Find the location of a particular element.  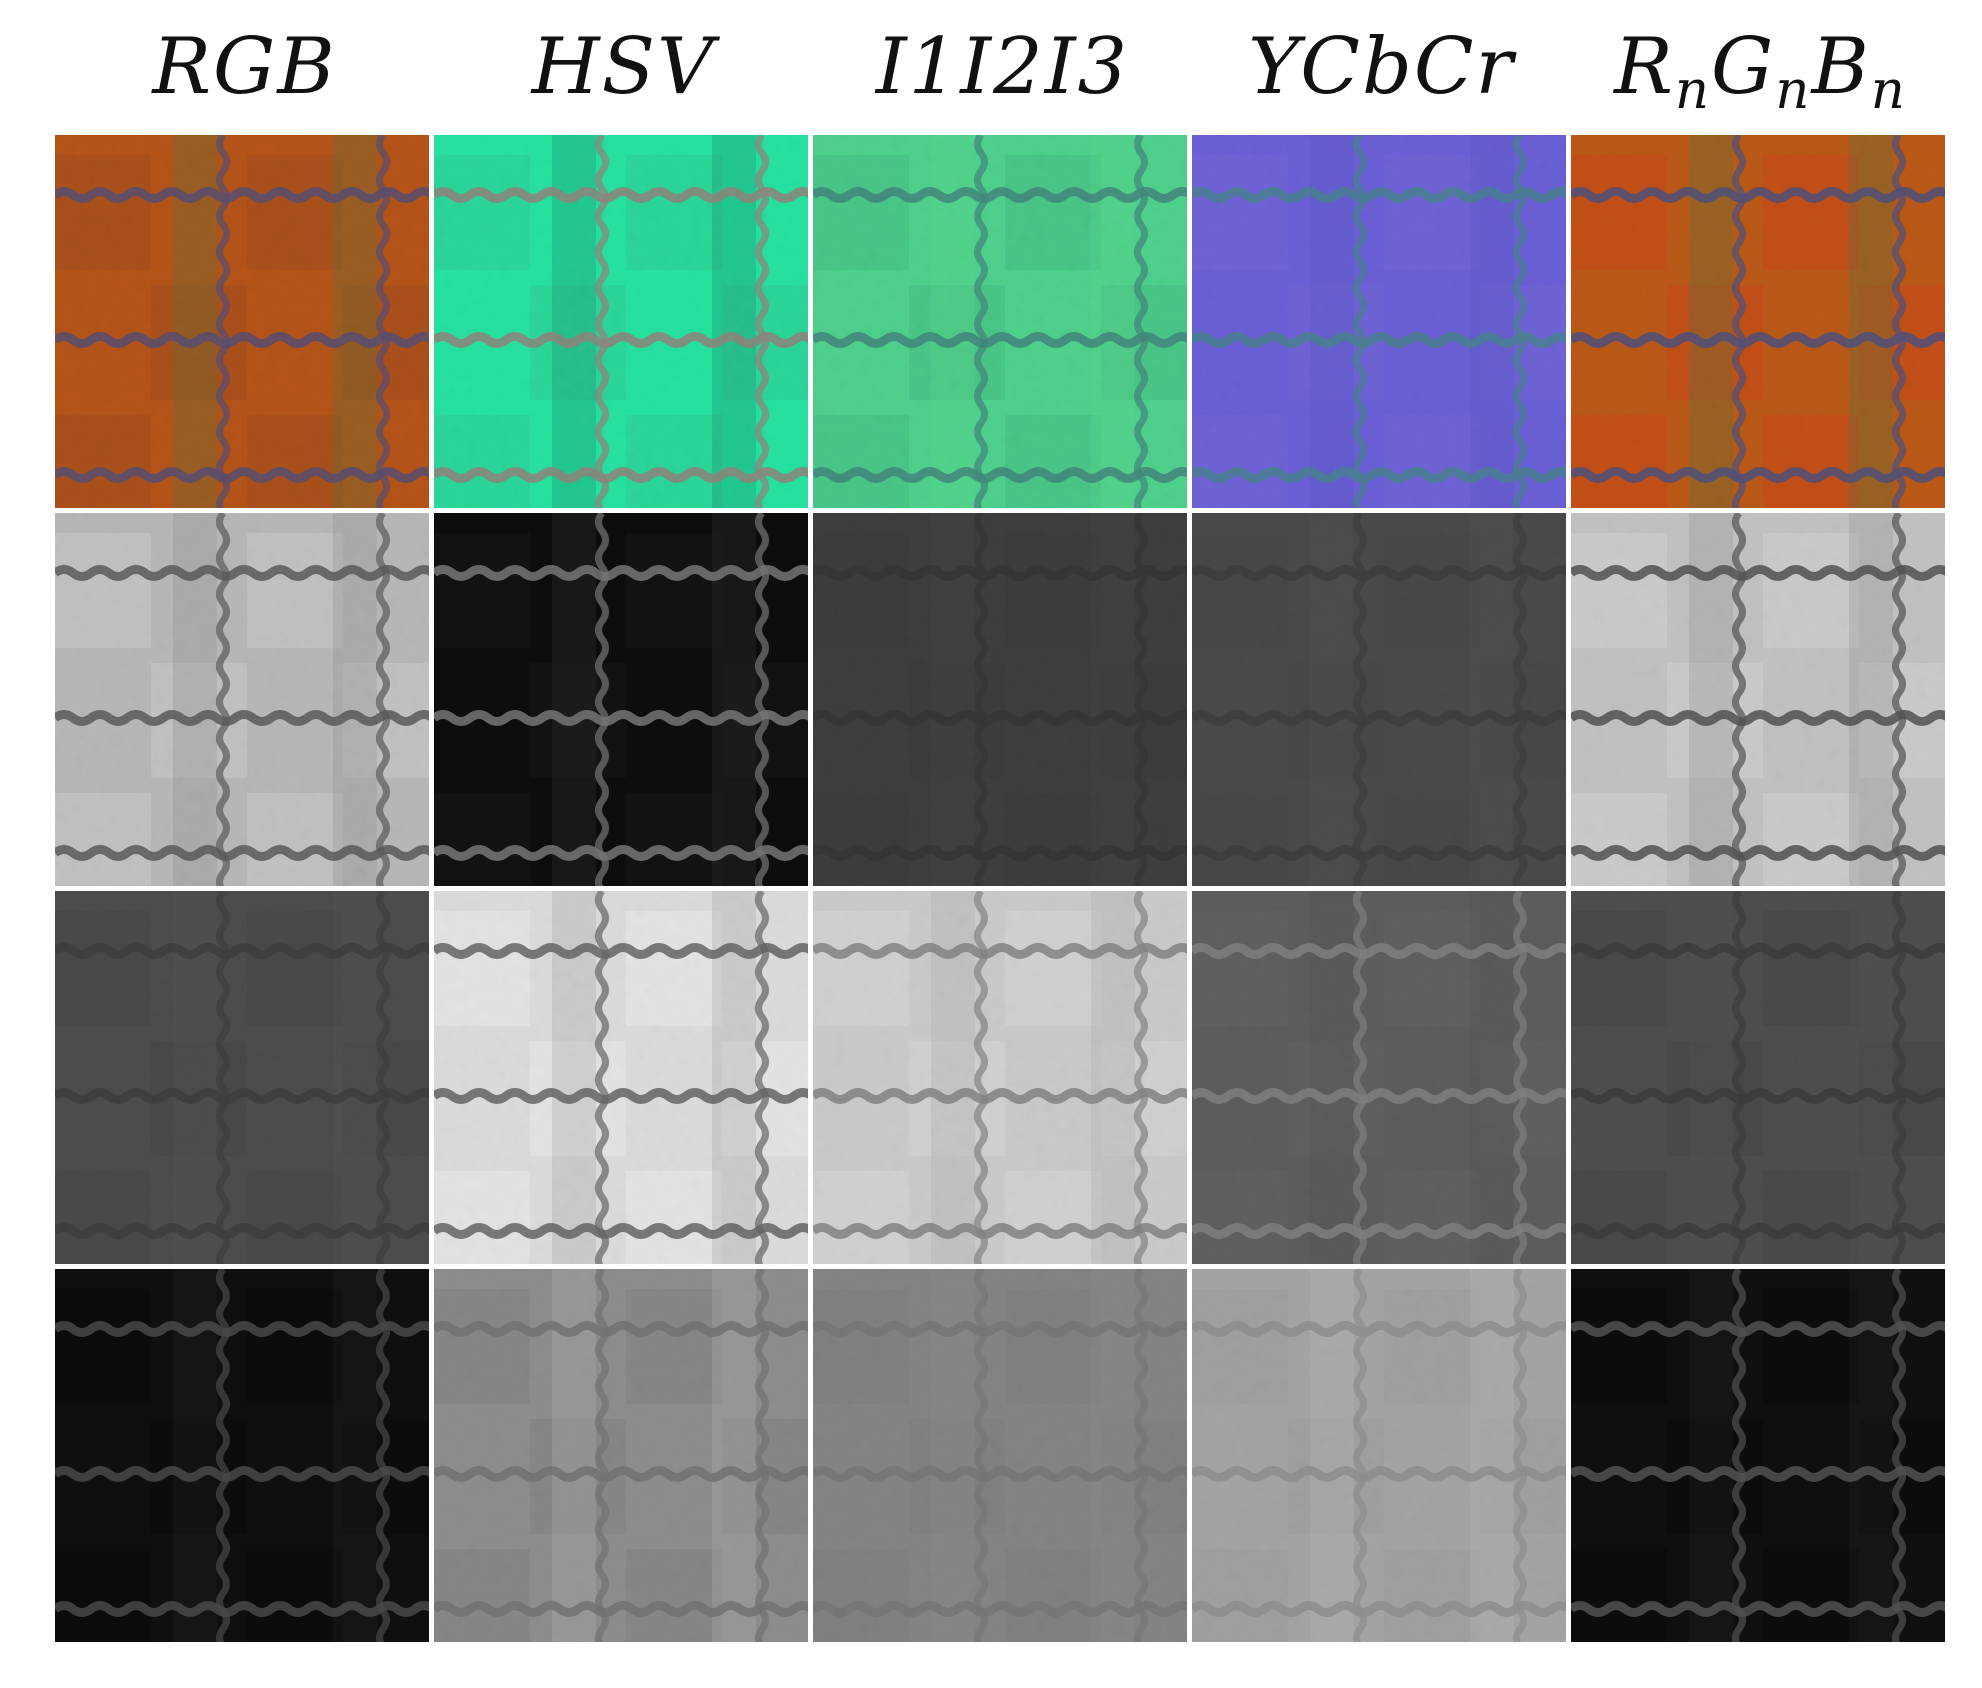

column-header-i1i2i3: I1I2I3 is located at coordinates (1002, 67).